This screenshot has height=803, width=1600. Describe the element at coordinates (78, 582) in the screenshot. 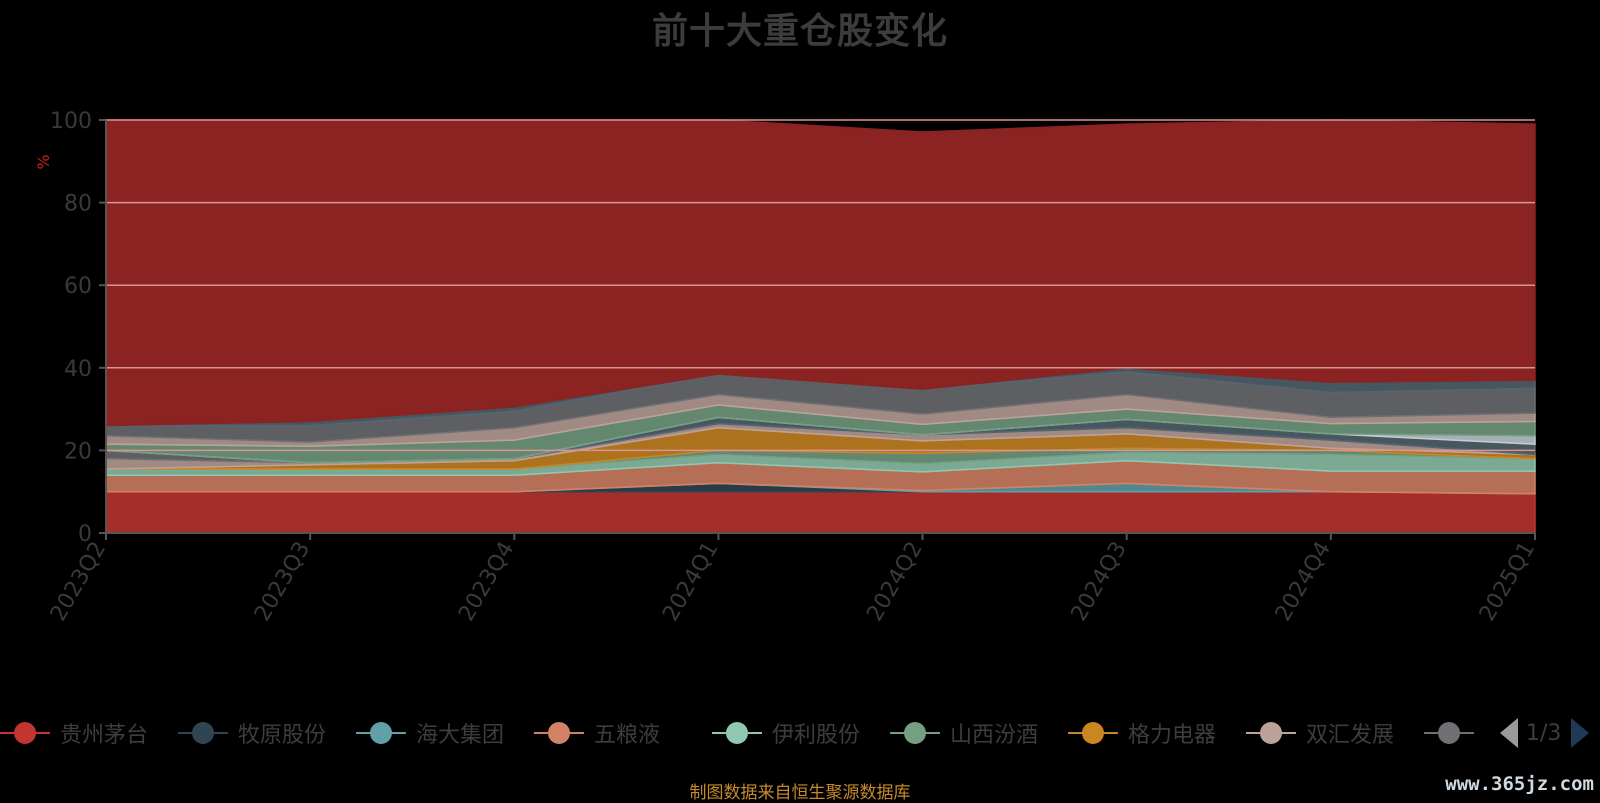

I see `x-tick-label: 2023Q2` at that location.